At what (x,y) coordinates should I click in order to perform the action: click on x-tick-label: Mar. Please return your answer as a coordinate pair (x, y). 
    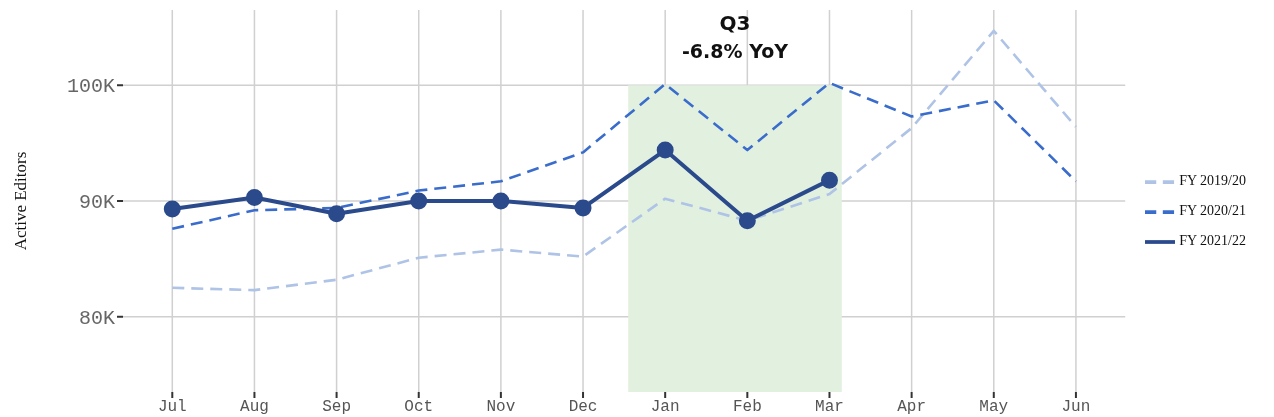
    Looking at the image, I should click on (829, 407).